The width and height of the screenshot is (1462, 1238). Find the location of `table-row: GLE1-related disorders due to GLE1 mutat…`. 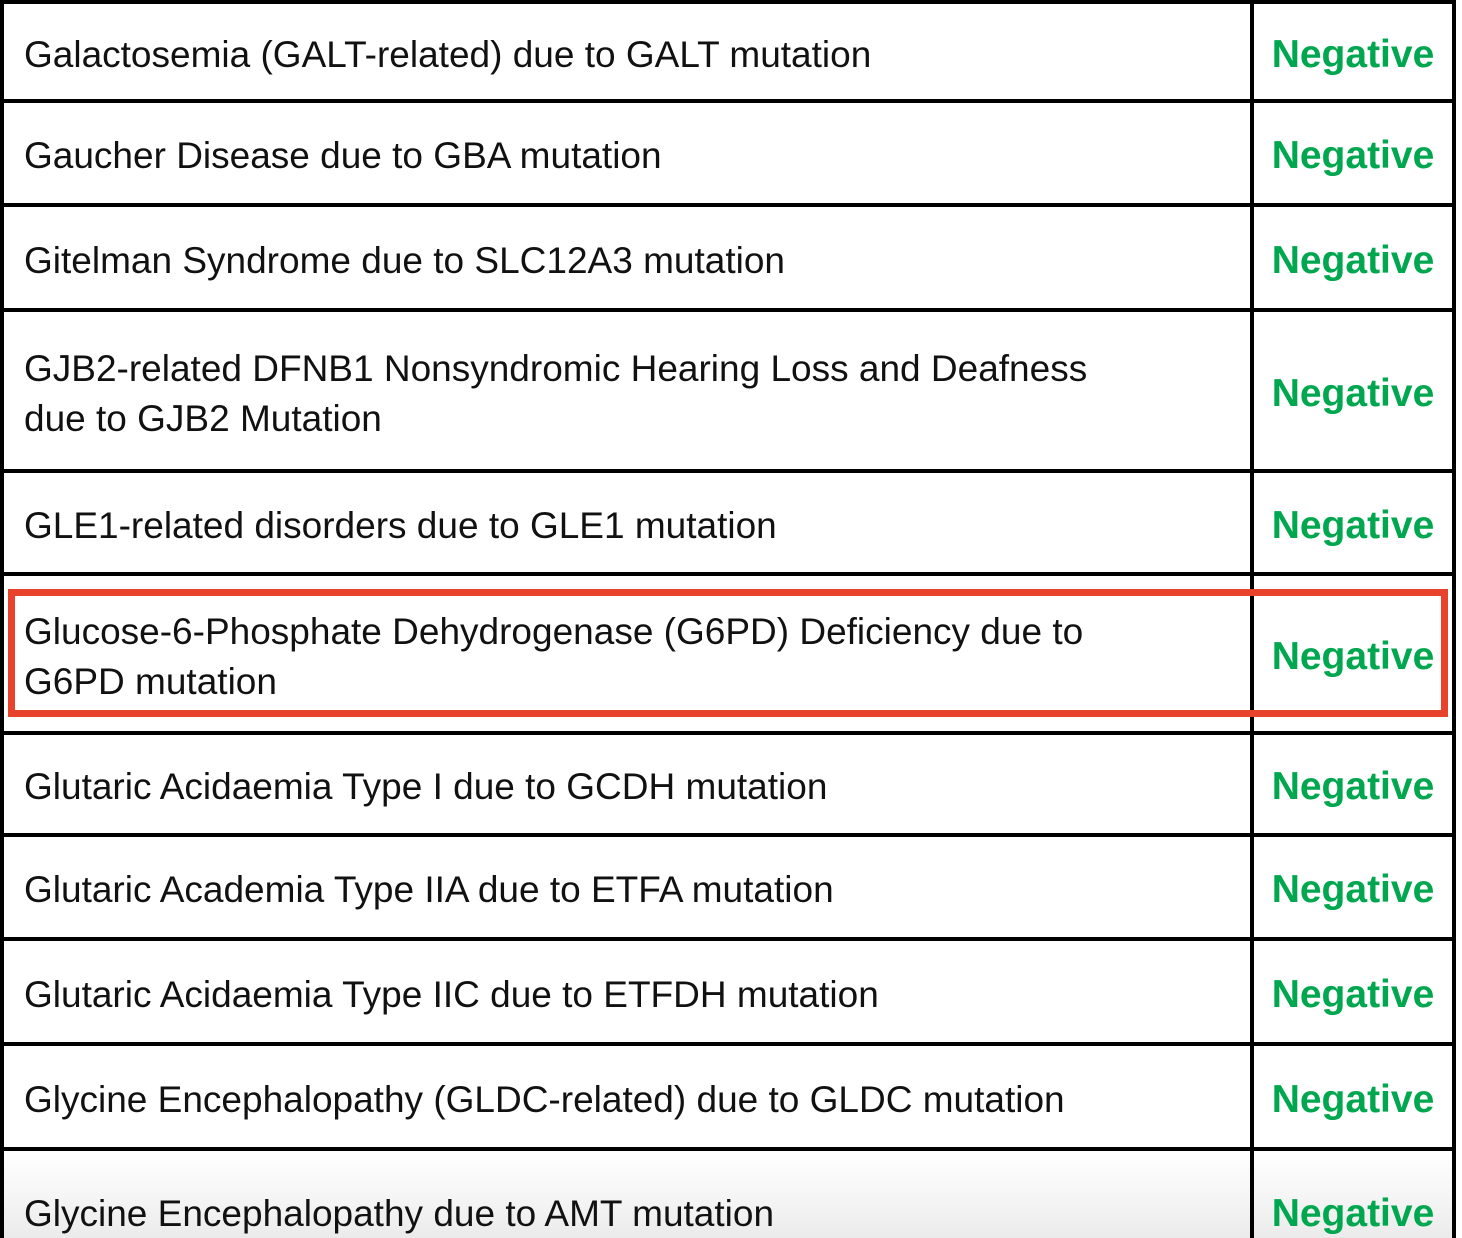

table-row: GLE1-related disorders due to GLE1 mutat… is located at coordinates (728, 524).